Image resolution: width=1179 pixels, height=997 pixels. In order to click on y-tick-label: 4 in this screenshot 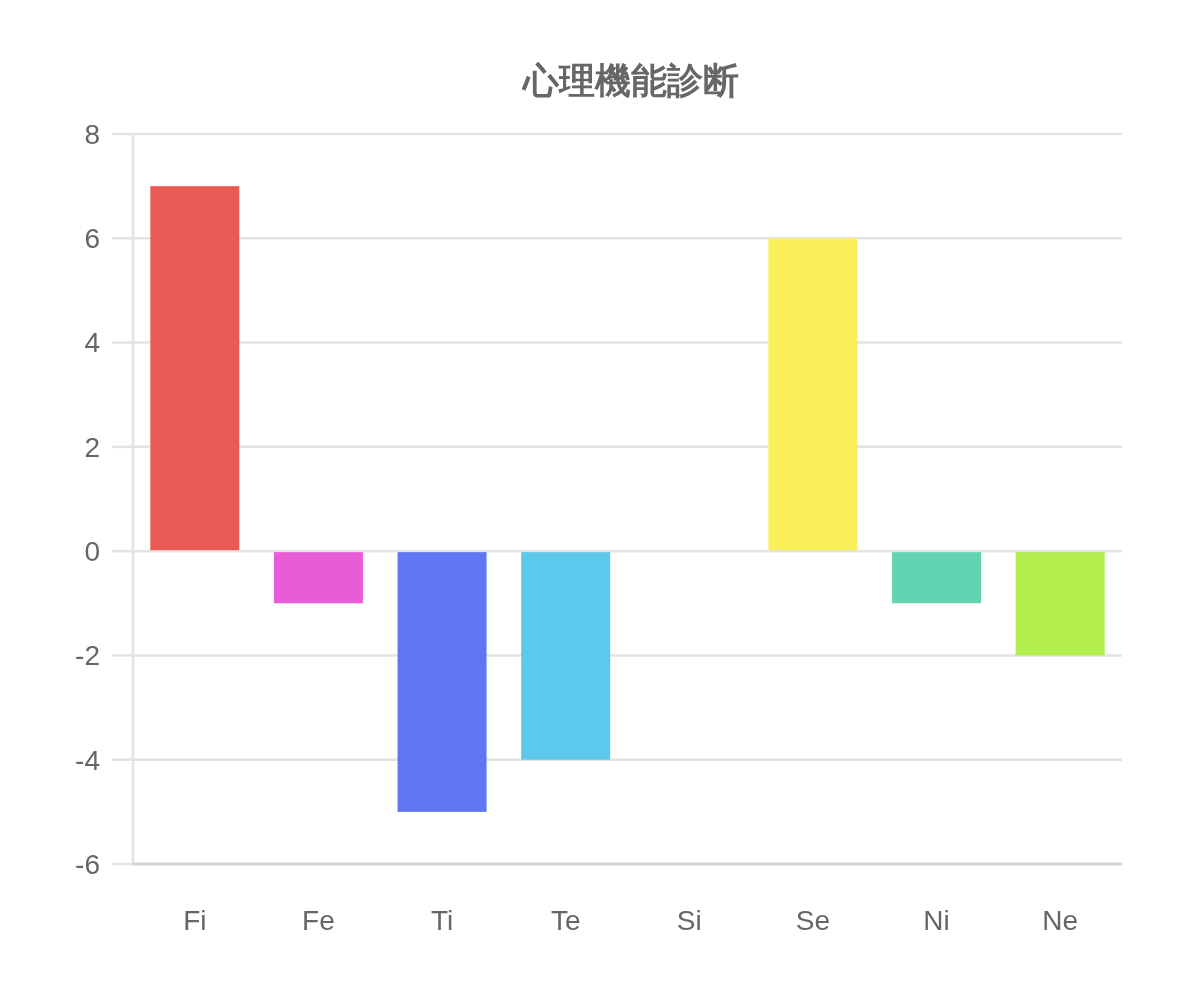, I will do `click(92, 343)`.